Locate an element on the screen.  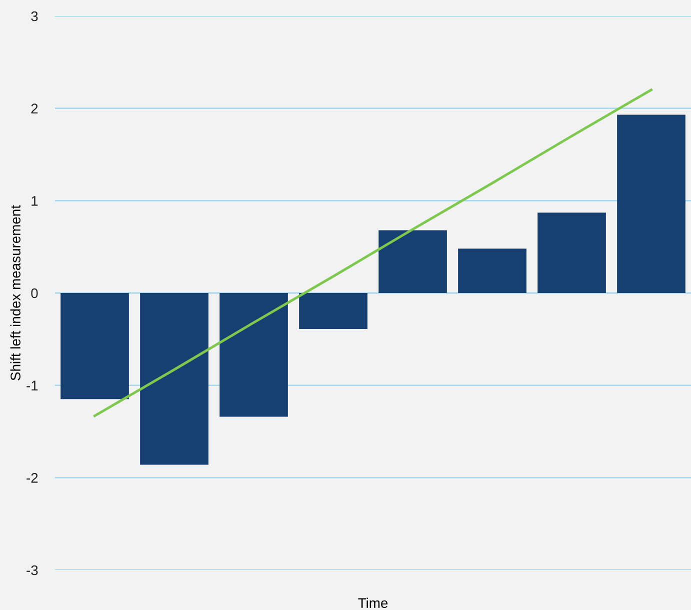
y-tick-label: 1 is located at coordinates (35, 201).